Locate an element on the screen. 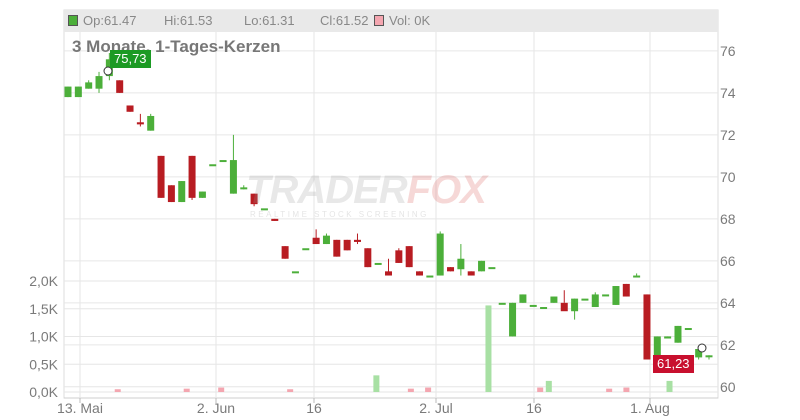 This screenshot has height=420, width=800. ohlc-low: Lo:61.31 is located at coordinates (269, 20).